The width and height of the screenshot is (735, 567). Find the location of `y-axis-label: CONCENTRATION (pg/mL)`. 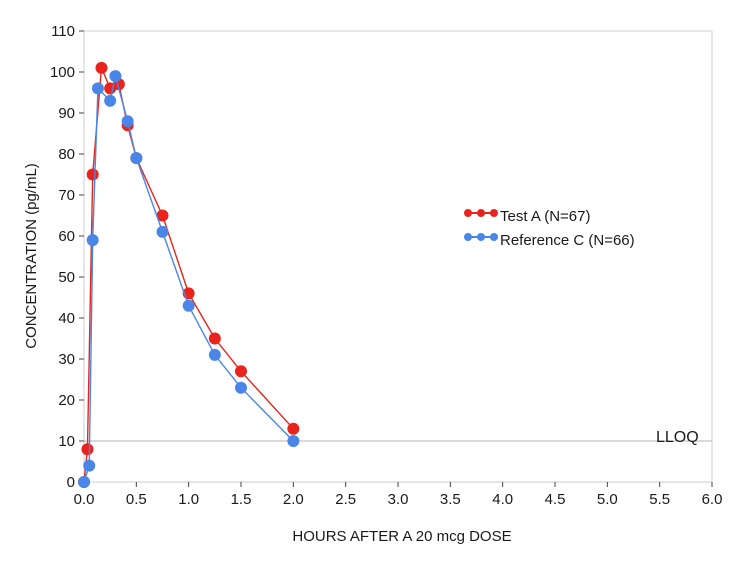

y-axis-label: CONCENTRATION (pg/mL) is located at coordinates (31, 256).